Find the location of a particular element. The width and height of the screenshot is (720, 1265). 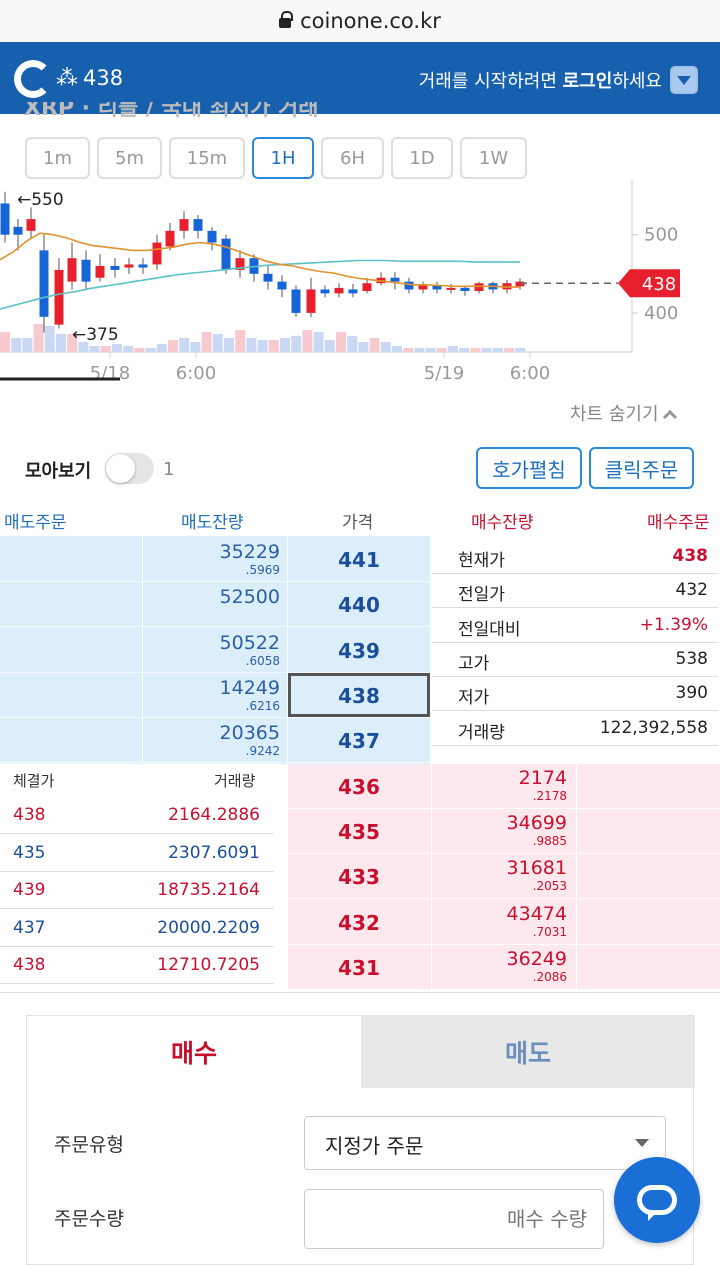

interval-1w: 1W is located at coordinates (493, 158).